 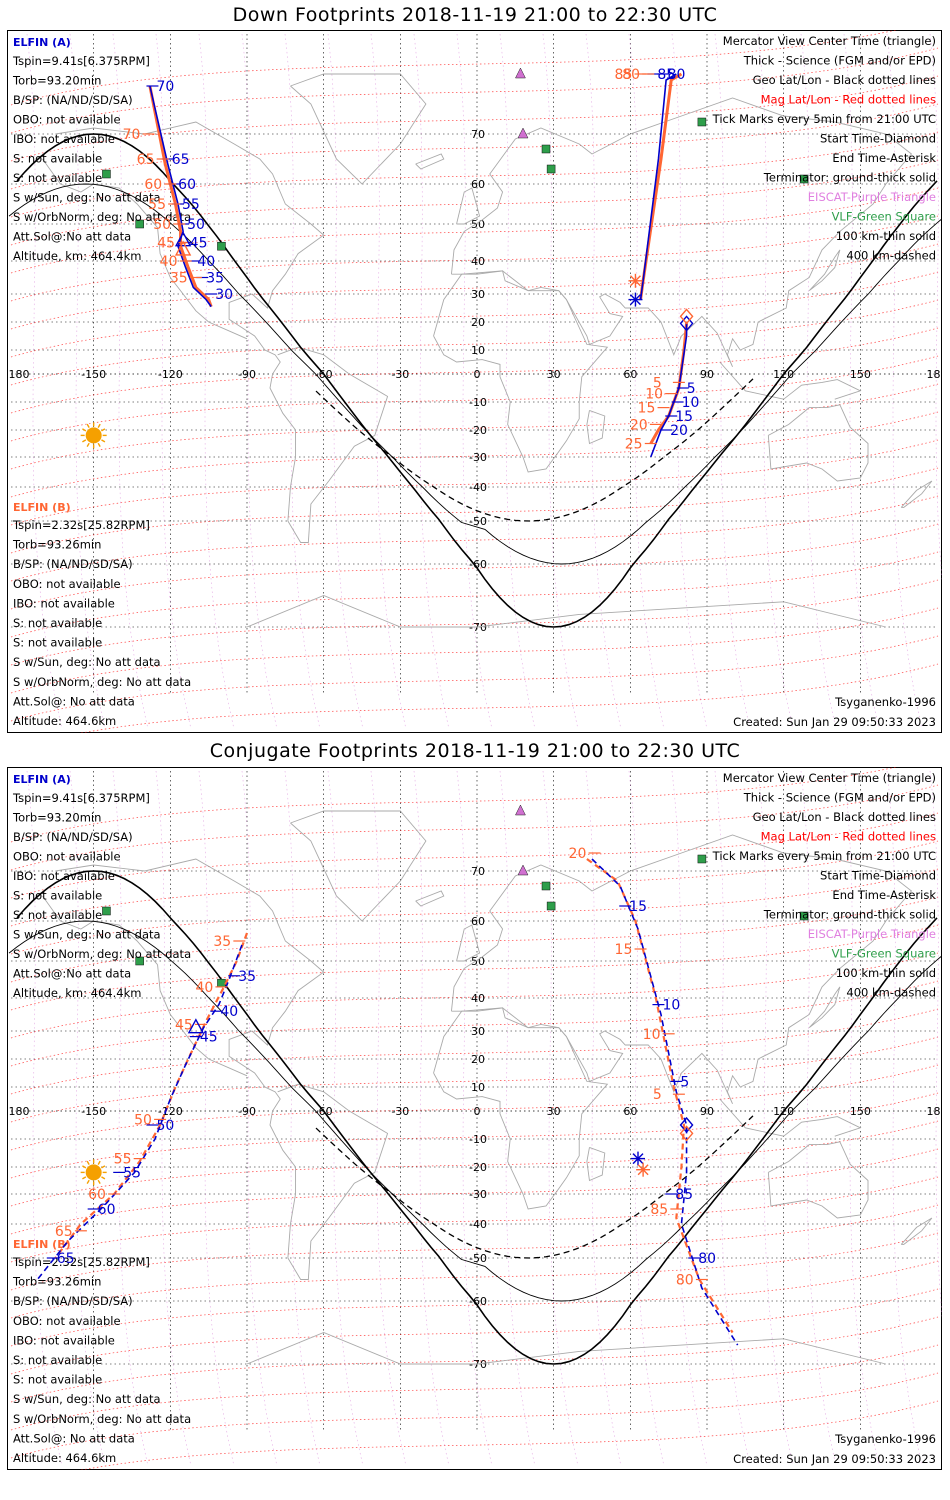 I want to click on track-tick-label: 40, so click(x=229, y=1012).